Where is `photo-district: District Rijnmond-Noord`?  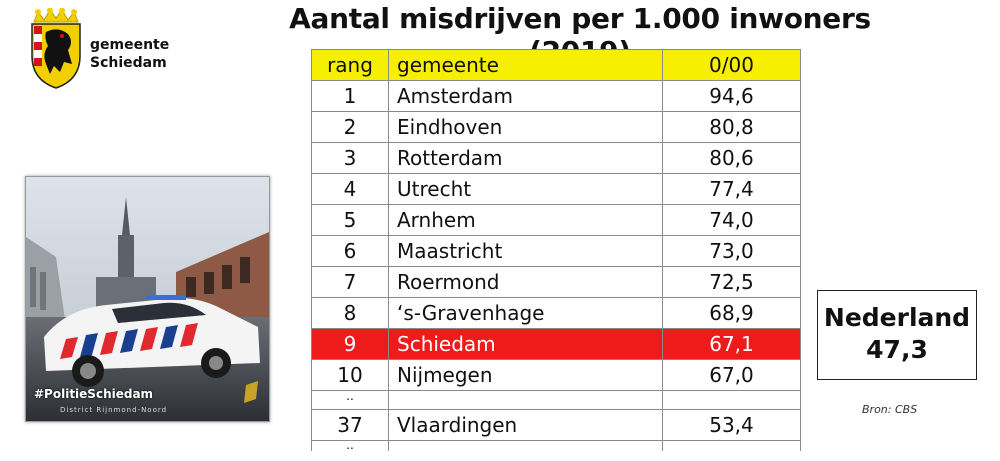 photo-district: District Rijnmond-Noord is located at coordinates (114, 410).